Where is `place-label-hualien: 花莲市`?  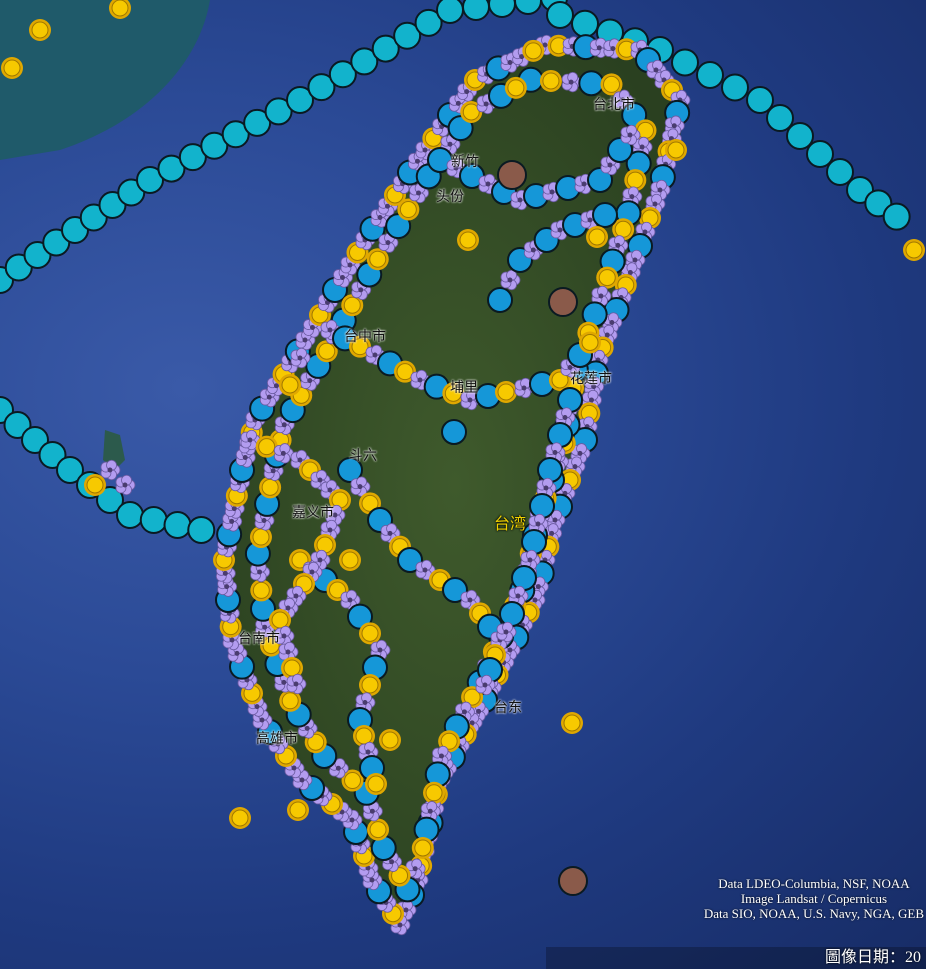
place-label-hualien: 花莲市 is located at coordinates (591, 379).